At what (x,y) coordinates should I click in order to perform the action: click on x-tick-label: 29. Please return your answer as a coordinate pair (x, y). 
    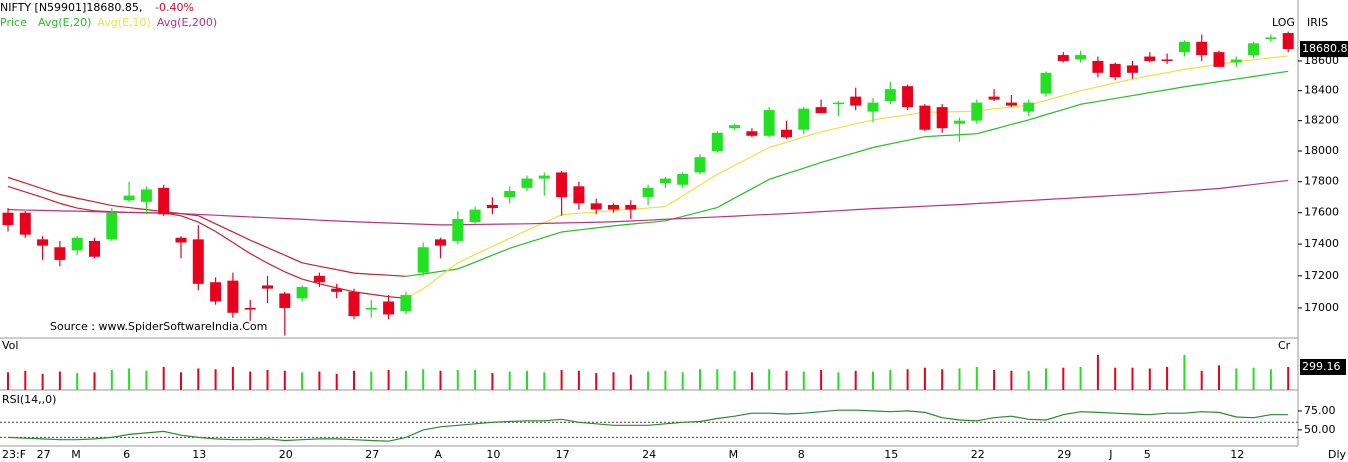
    Looking at the image, I should click on (1064, 454).